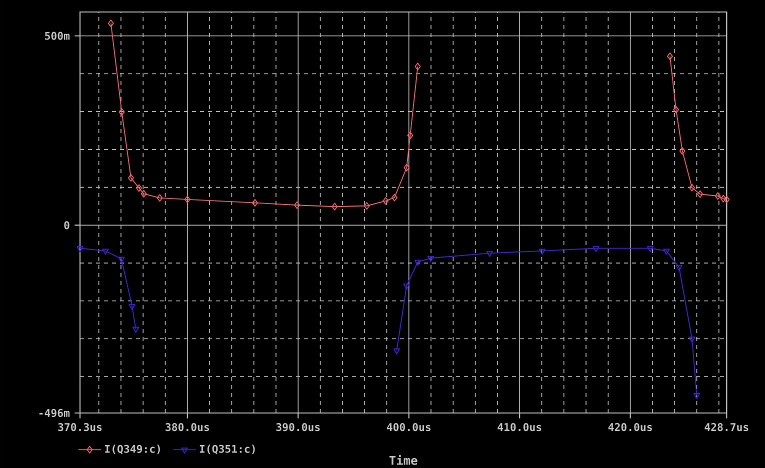 The width and height of the screenshot is (765, 468). I want to click on legend-label: I(Q349:c), so click(132, 449).